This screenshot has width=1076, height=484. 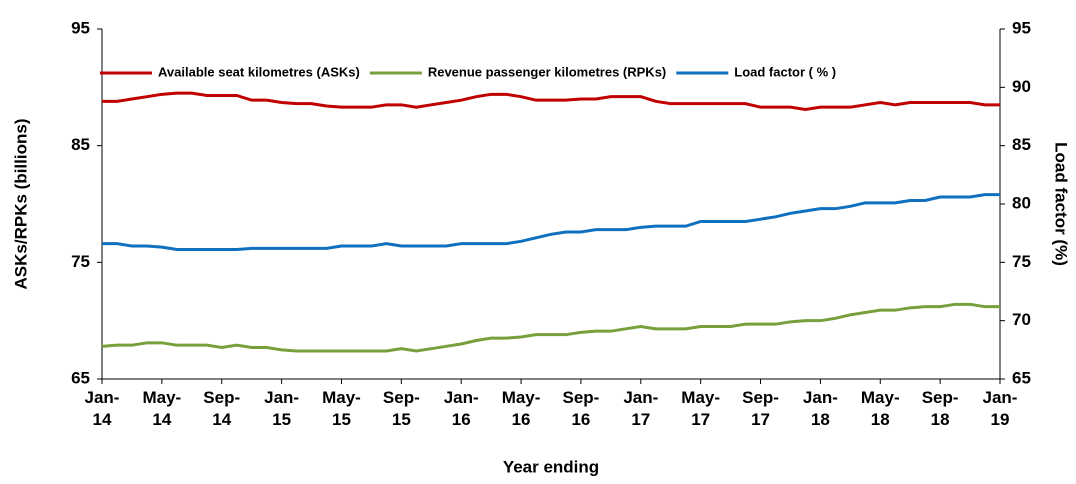 I want to click on y2-tick-label: 75, so click(x=1021, y=261).